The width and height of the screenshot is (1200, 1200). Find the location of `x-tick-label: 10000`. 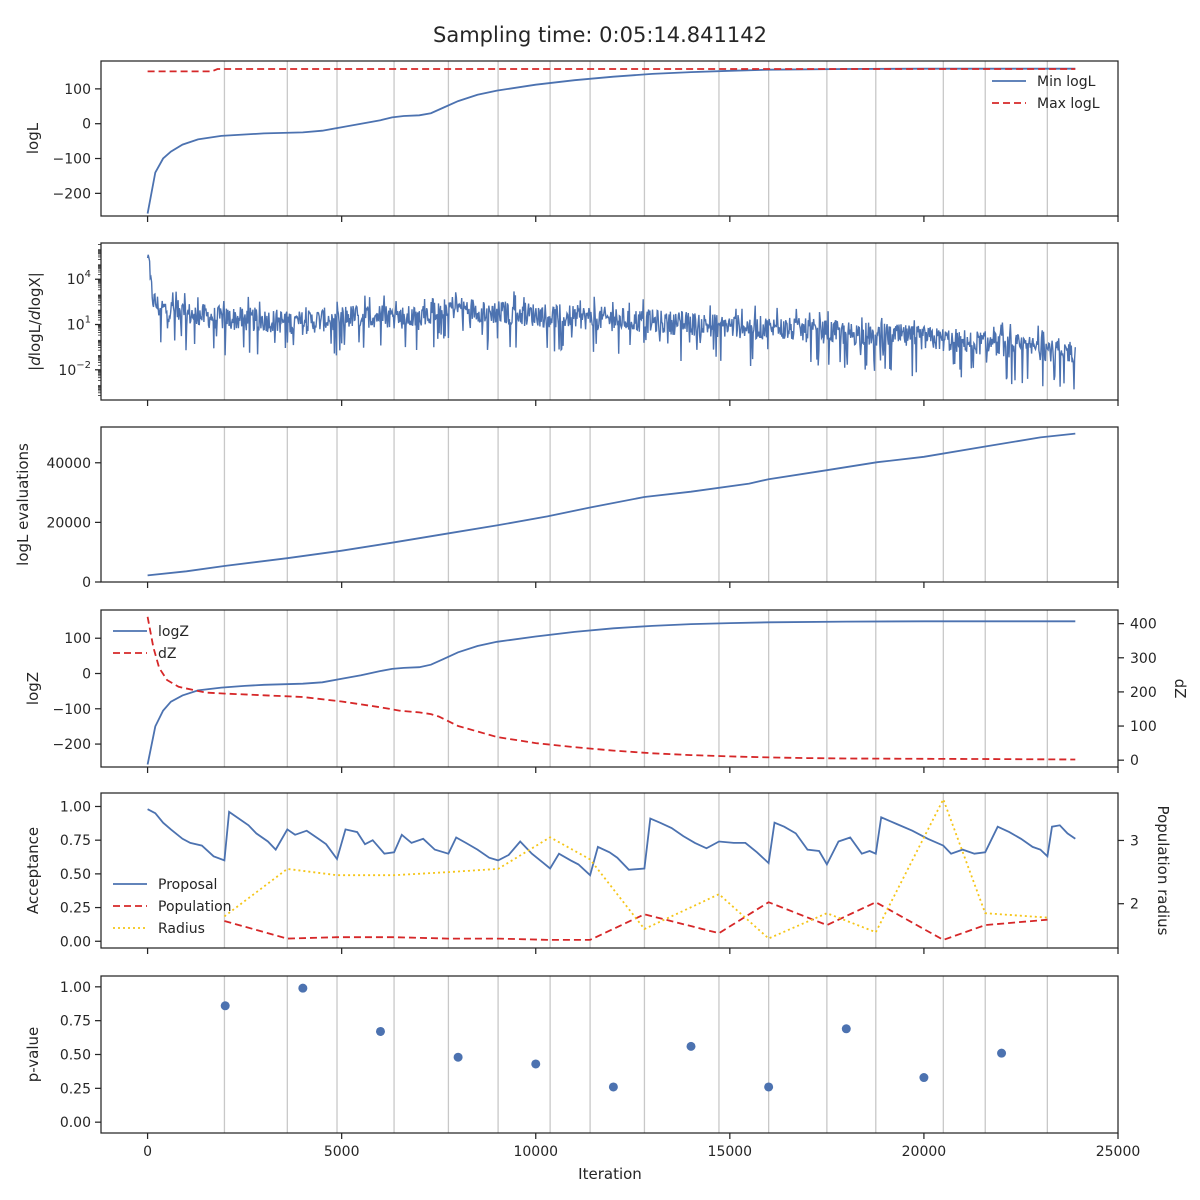

x-tick-label: 10000 is located at coordinates (535, 1152).